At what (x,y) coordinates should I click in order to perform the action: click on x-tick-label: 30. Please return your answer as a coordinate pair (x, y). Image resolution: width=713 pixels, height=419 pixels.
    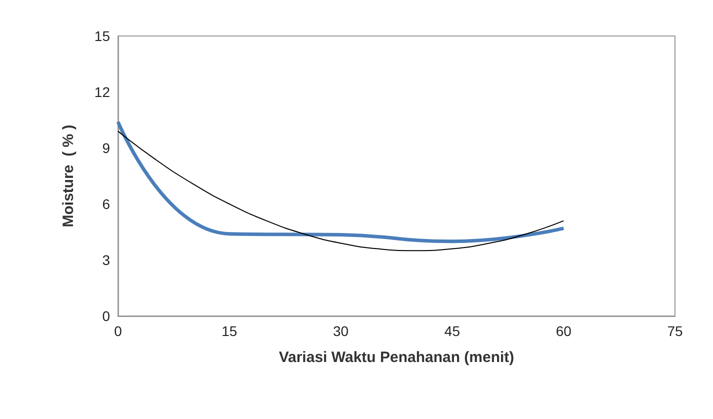
    Looking at the image, I should click on (341, 331).